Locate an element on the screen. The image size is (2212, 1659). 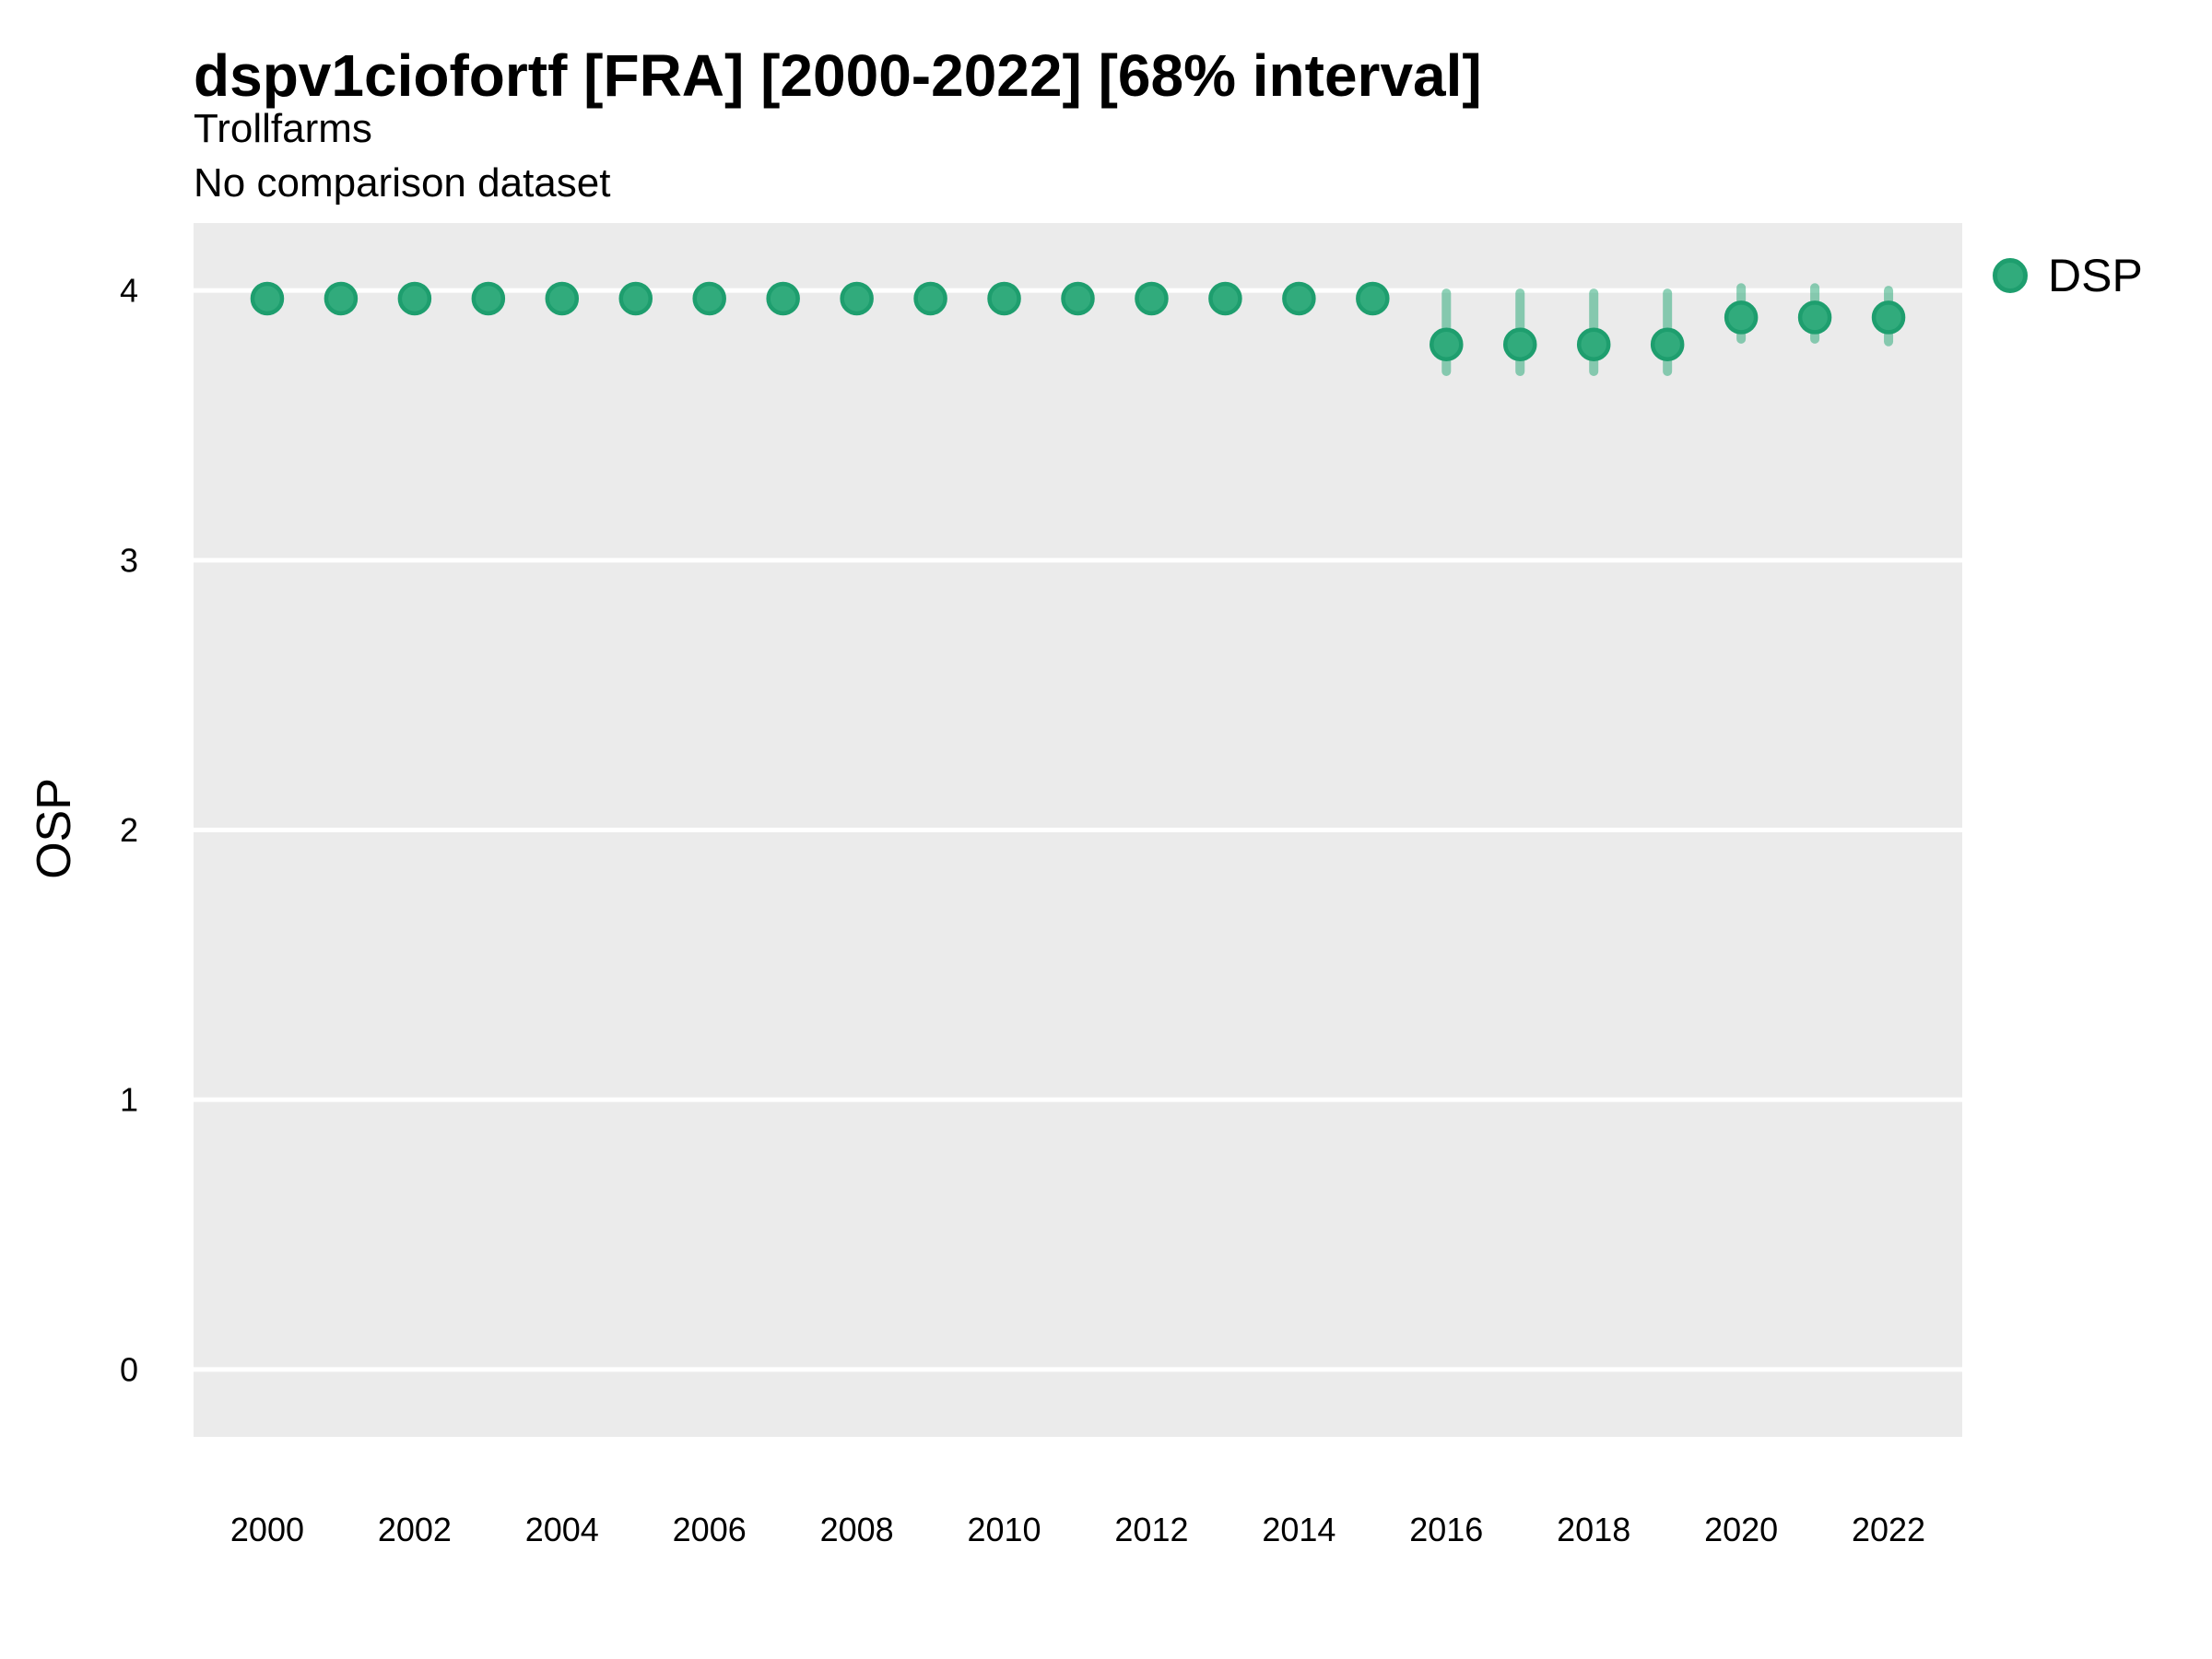
x-tick-label: 2014 is located at coordinates (1298, 1529).